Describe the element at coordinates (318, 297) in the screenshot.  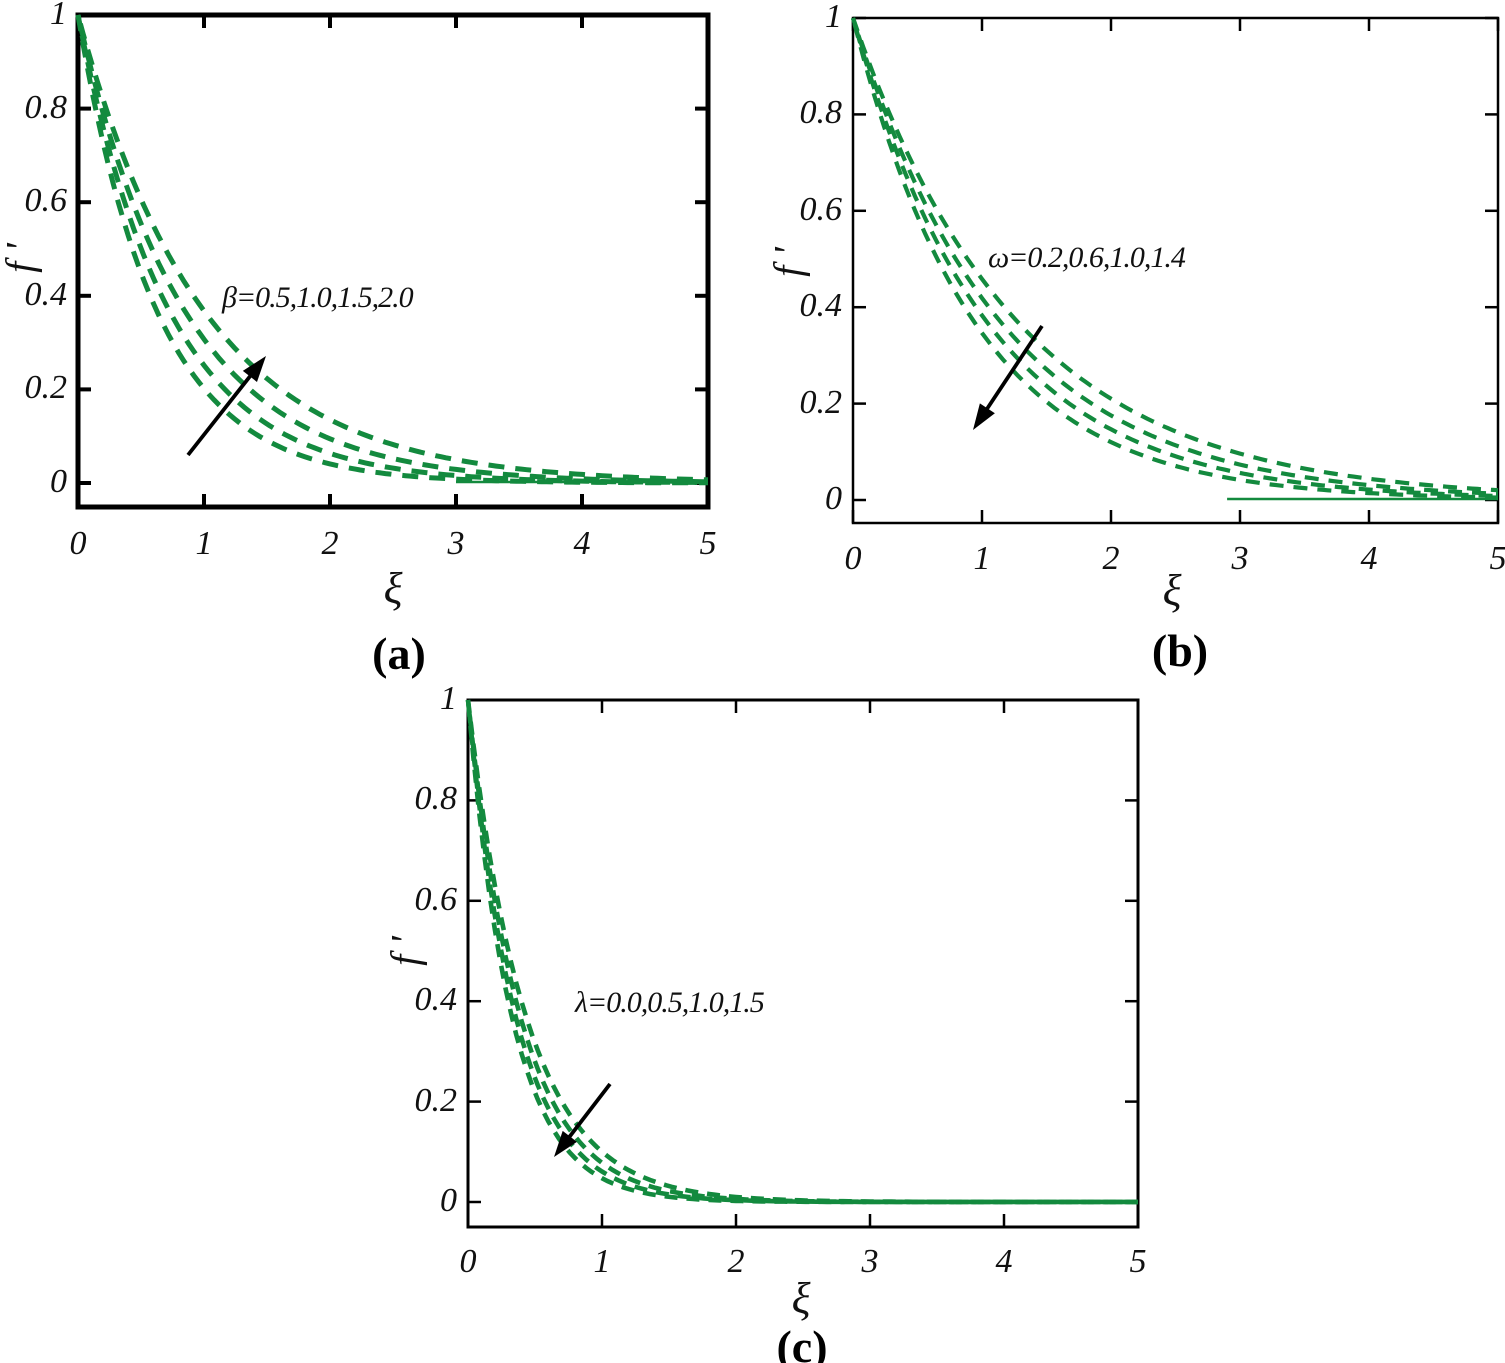
I see `parameter-annotation: β=0.5,1.0,1.5,2.0` at that location.